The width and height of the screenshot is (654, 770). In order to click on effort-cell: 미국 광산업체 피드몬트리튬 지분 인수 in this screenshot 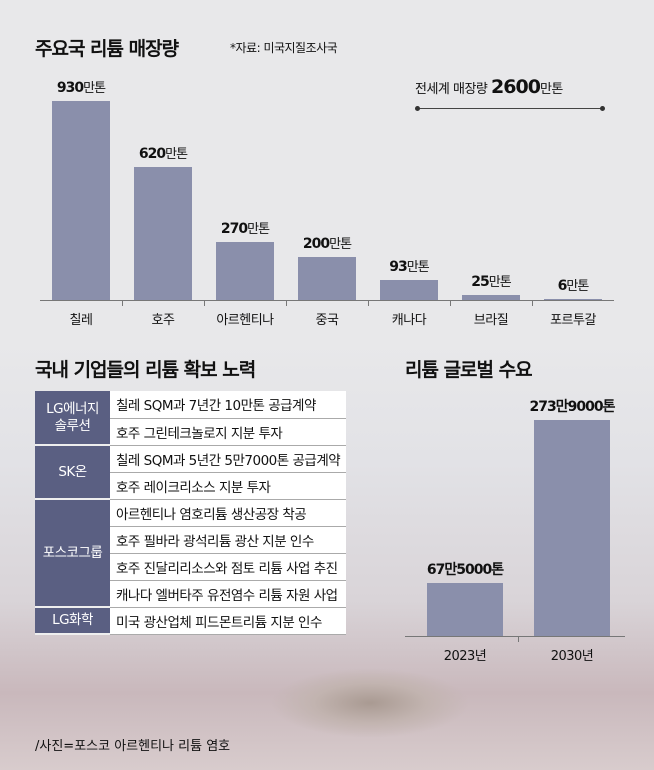, I will do `click(228, 621)`.